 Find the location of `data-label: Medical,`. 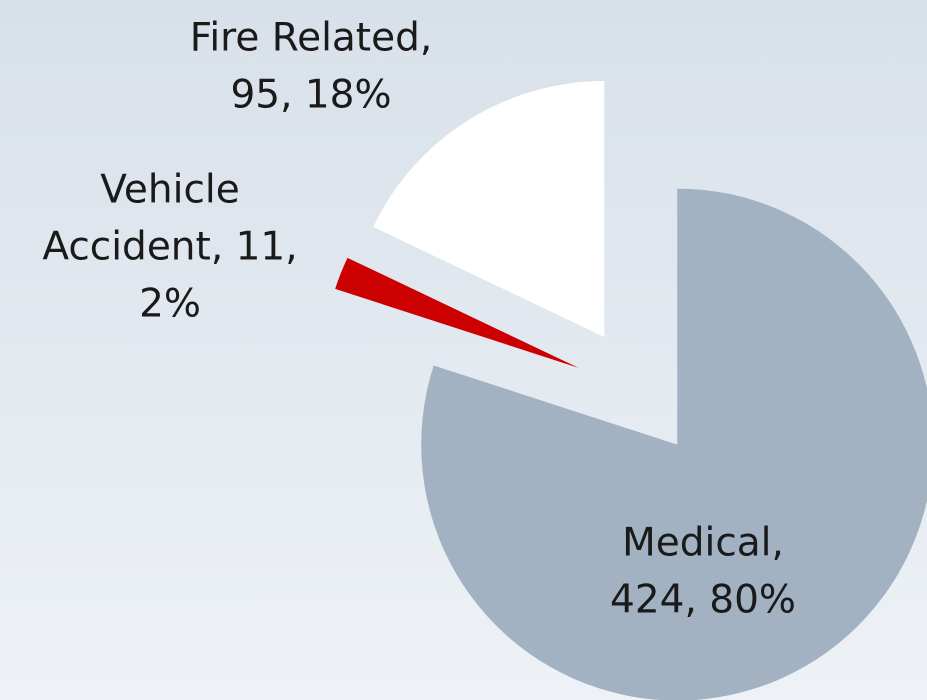

data-label: Medical, is located at coordinates (703, 543).